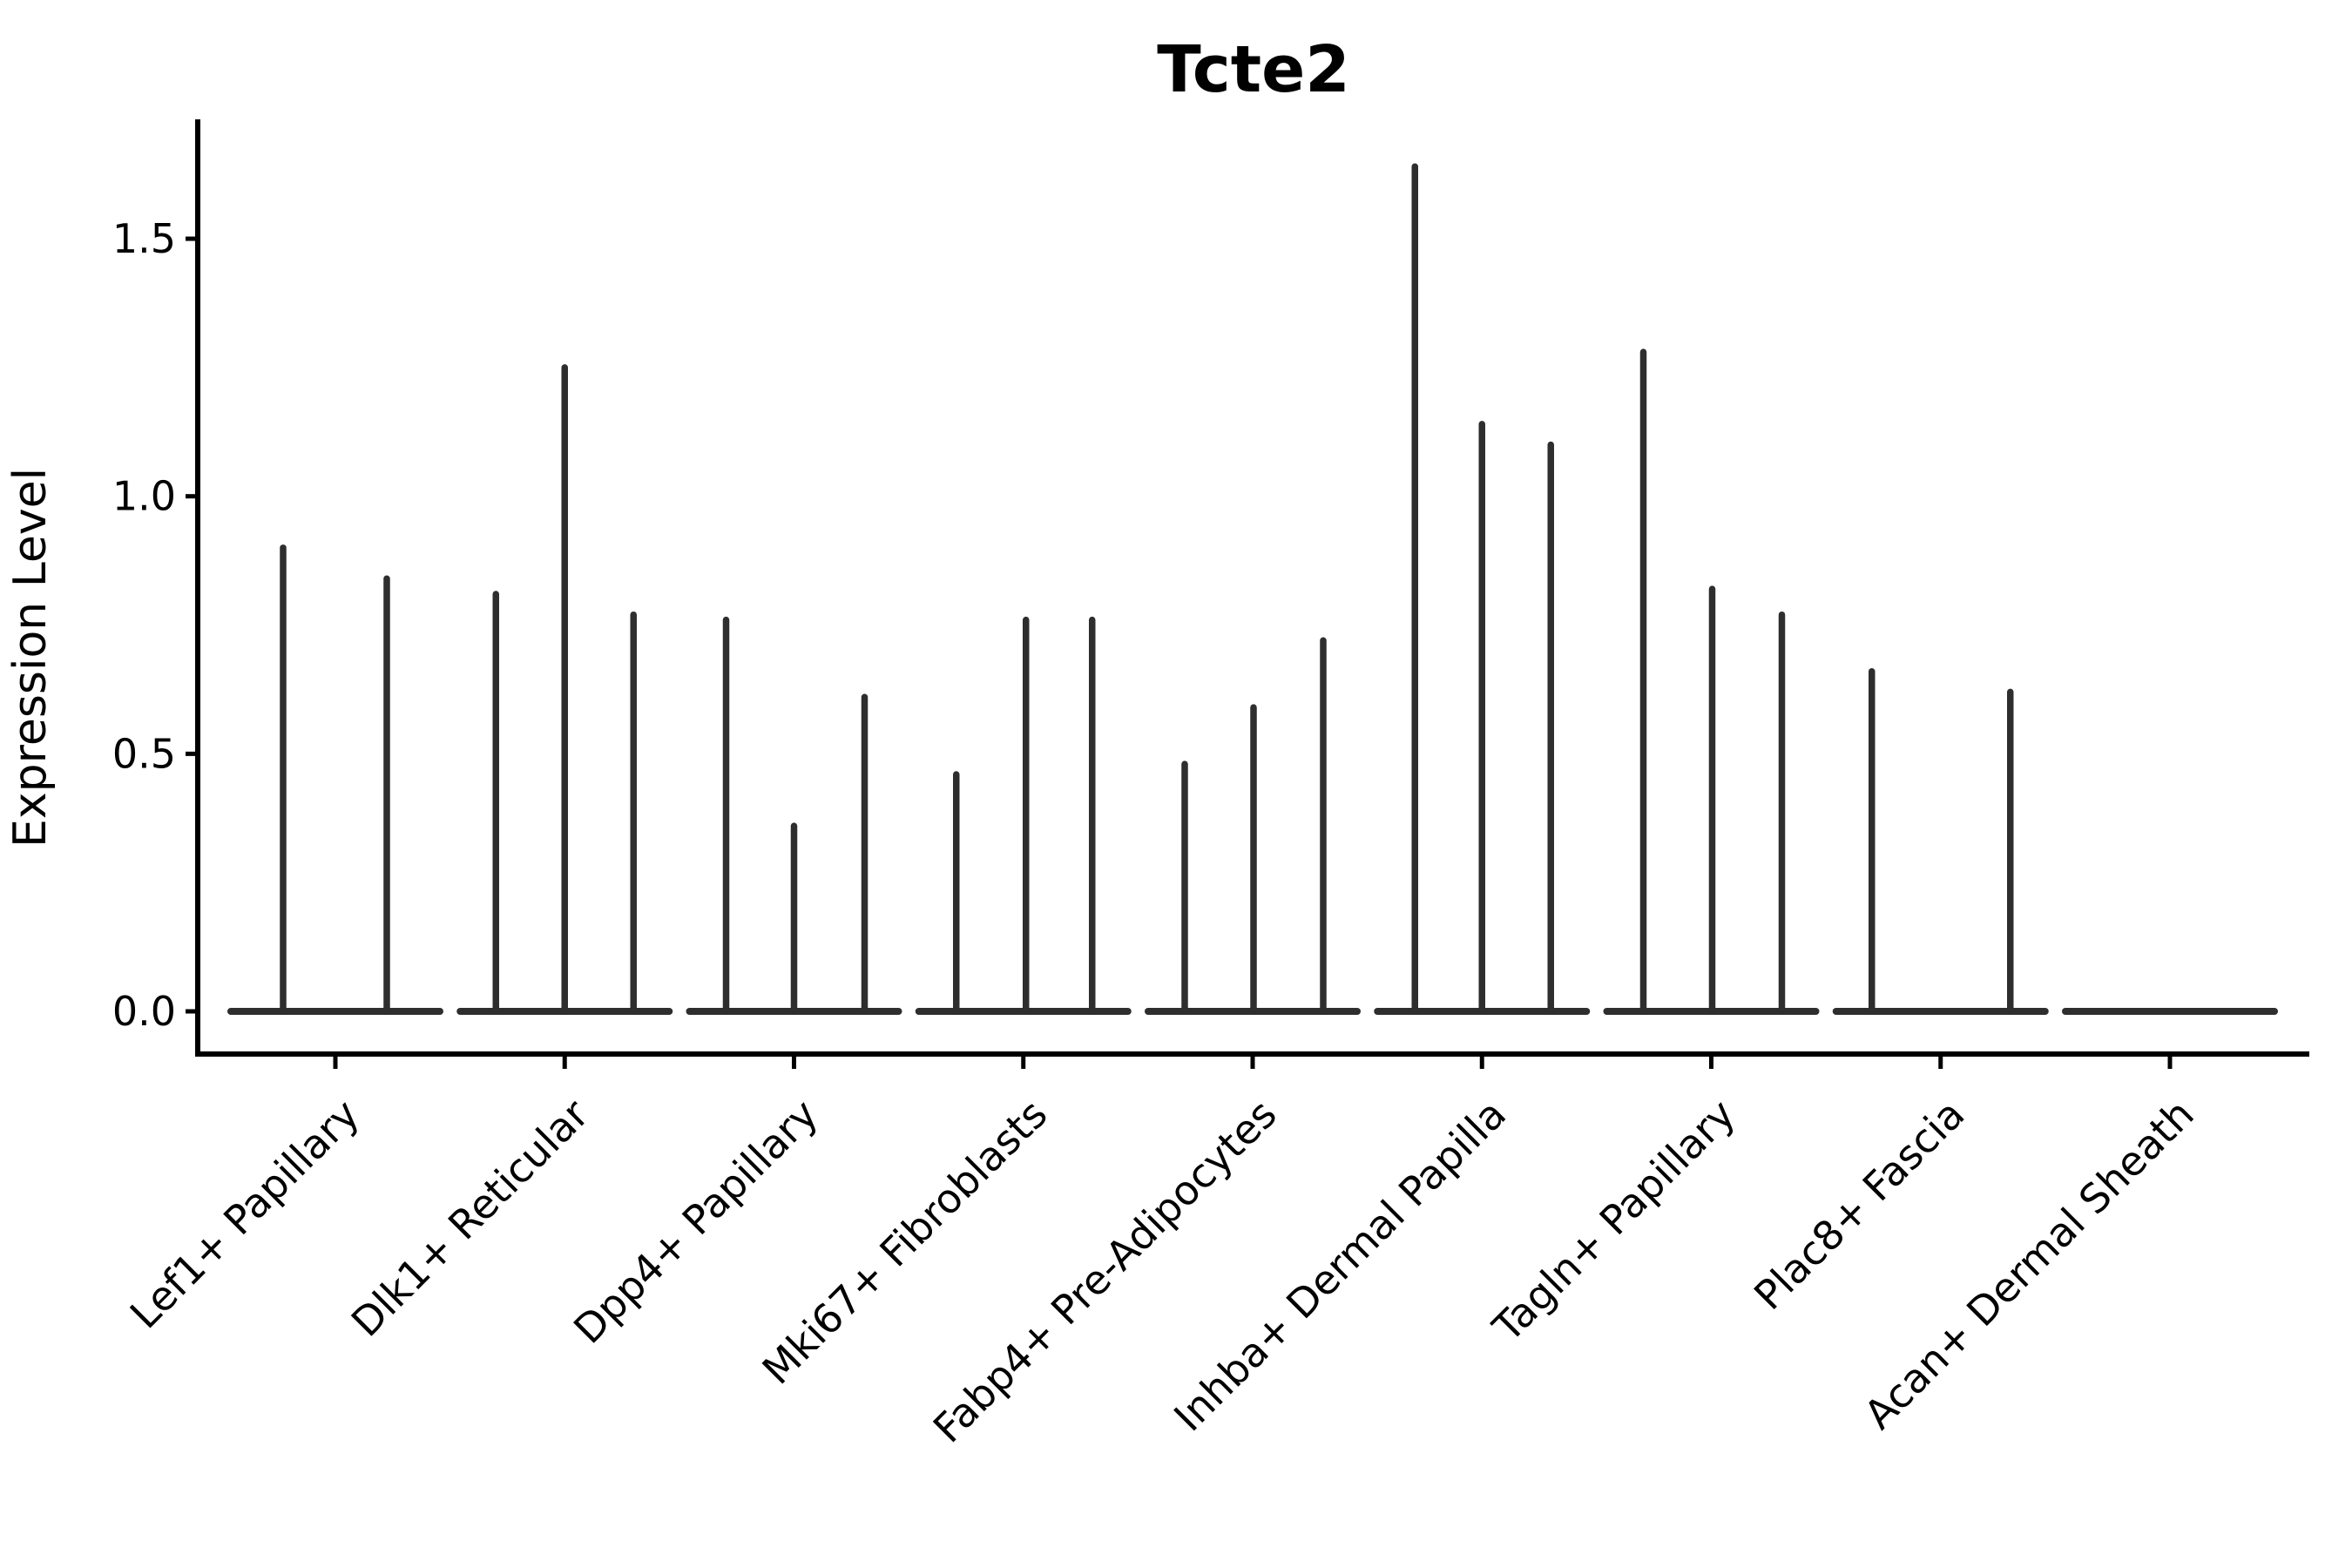 The height and width of the screenshot is (1568, 2352). I want to click on y-axis-label: Expression Level, so click(31, 658).